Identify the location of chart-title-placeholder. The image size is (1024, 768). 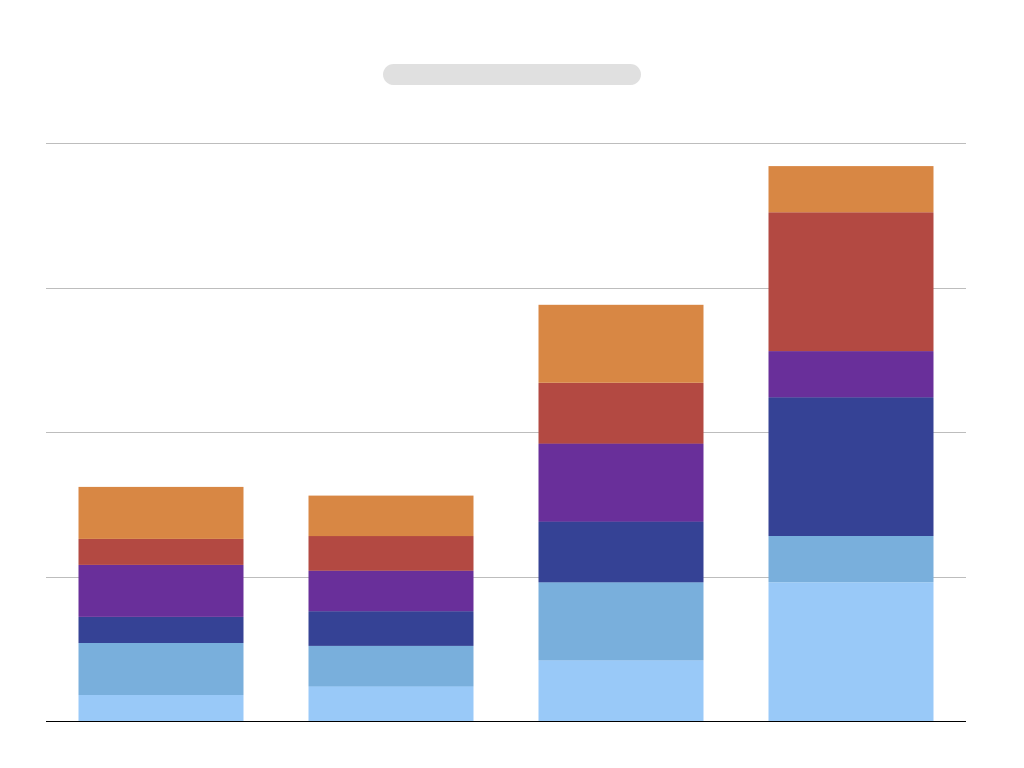
(512, 74).